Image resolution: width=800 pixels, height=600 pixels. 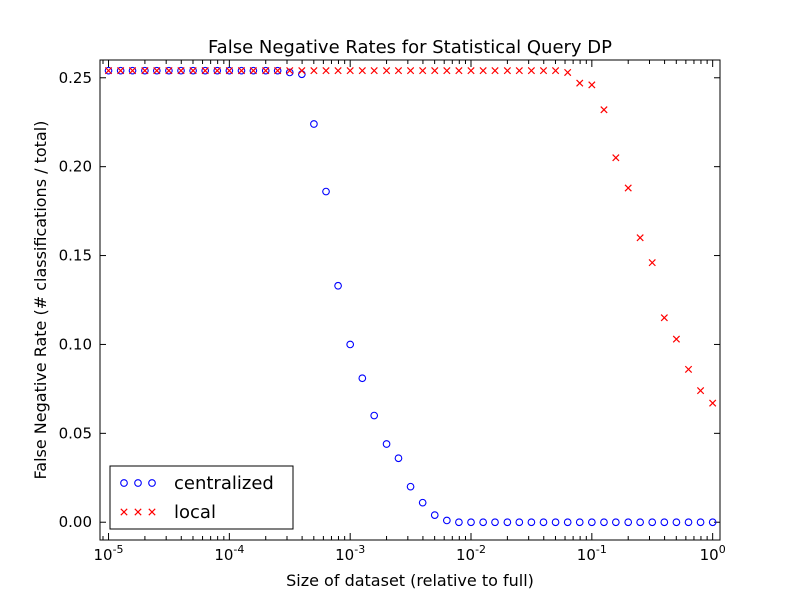 I want to click on legend-box, so click(x=201, y=497).